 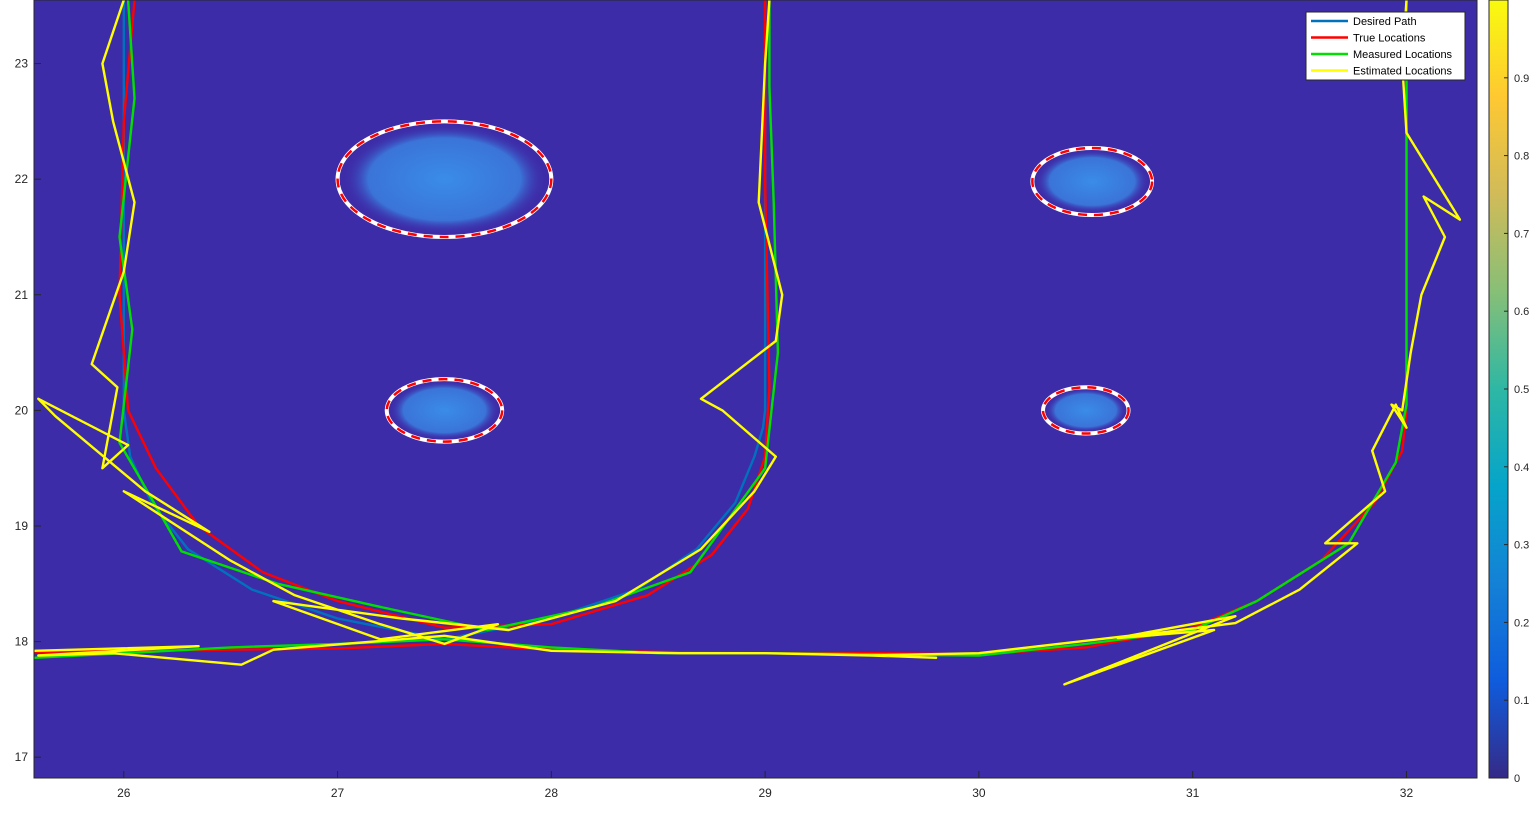 I want to click on legend-label: True Locations, so click(x=1389, y=39).